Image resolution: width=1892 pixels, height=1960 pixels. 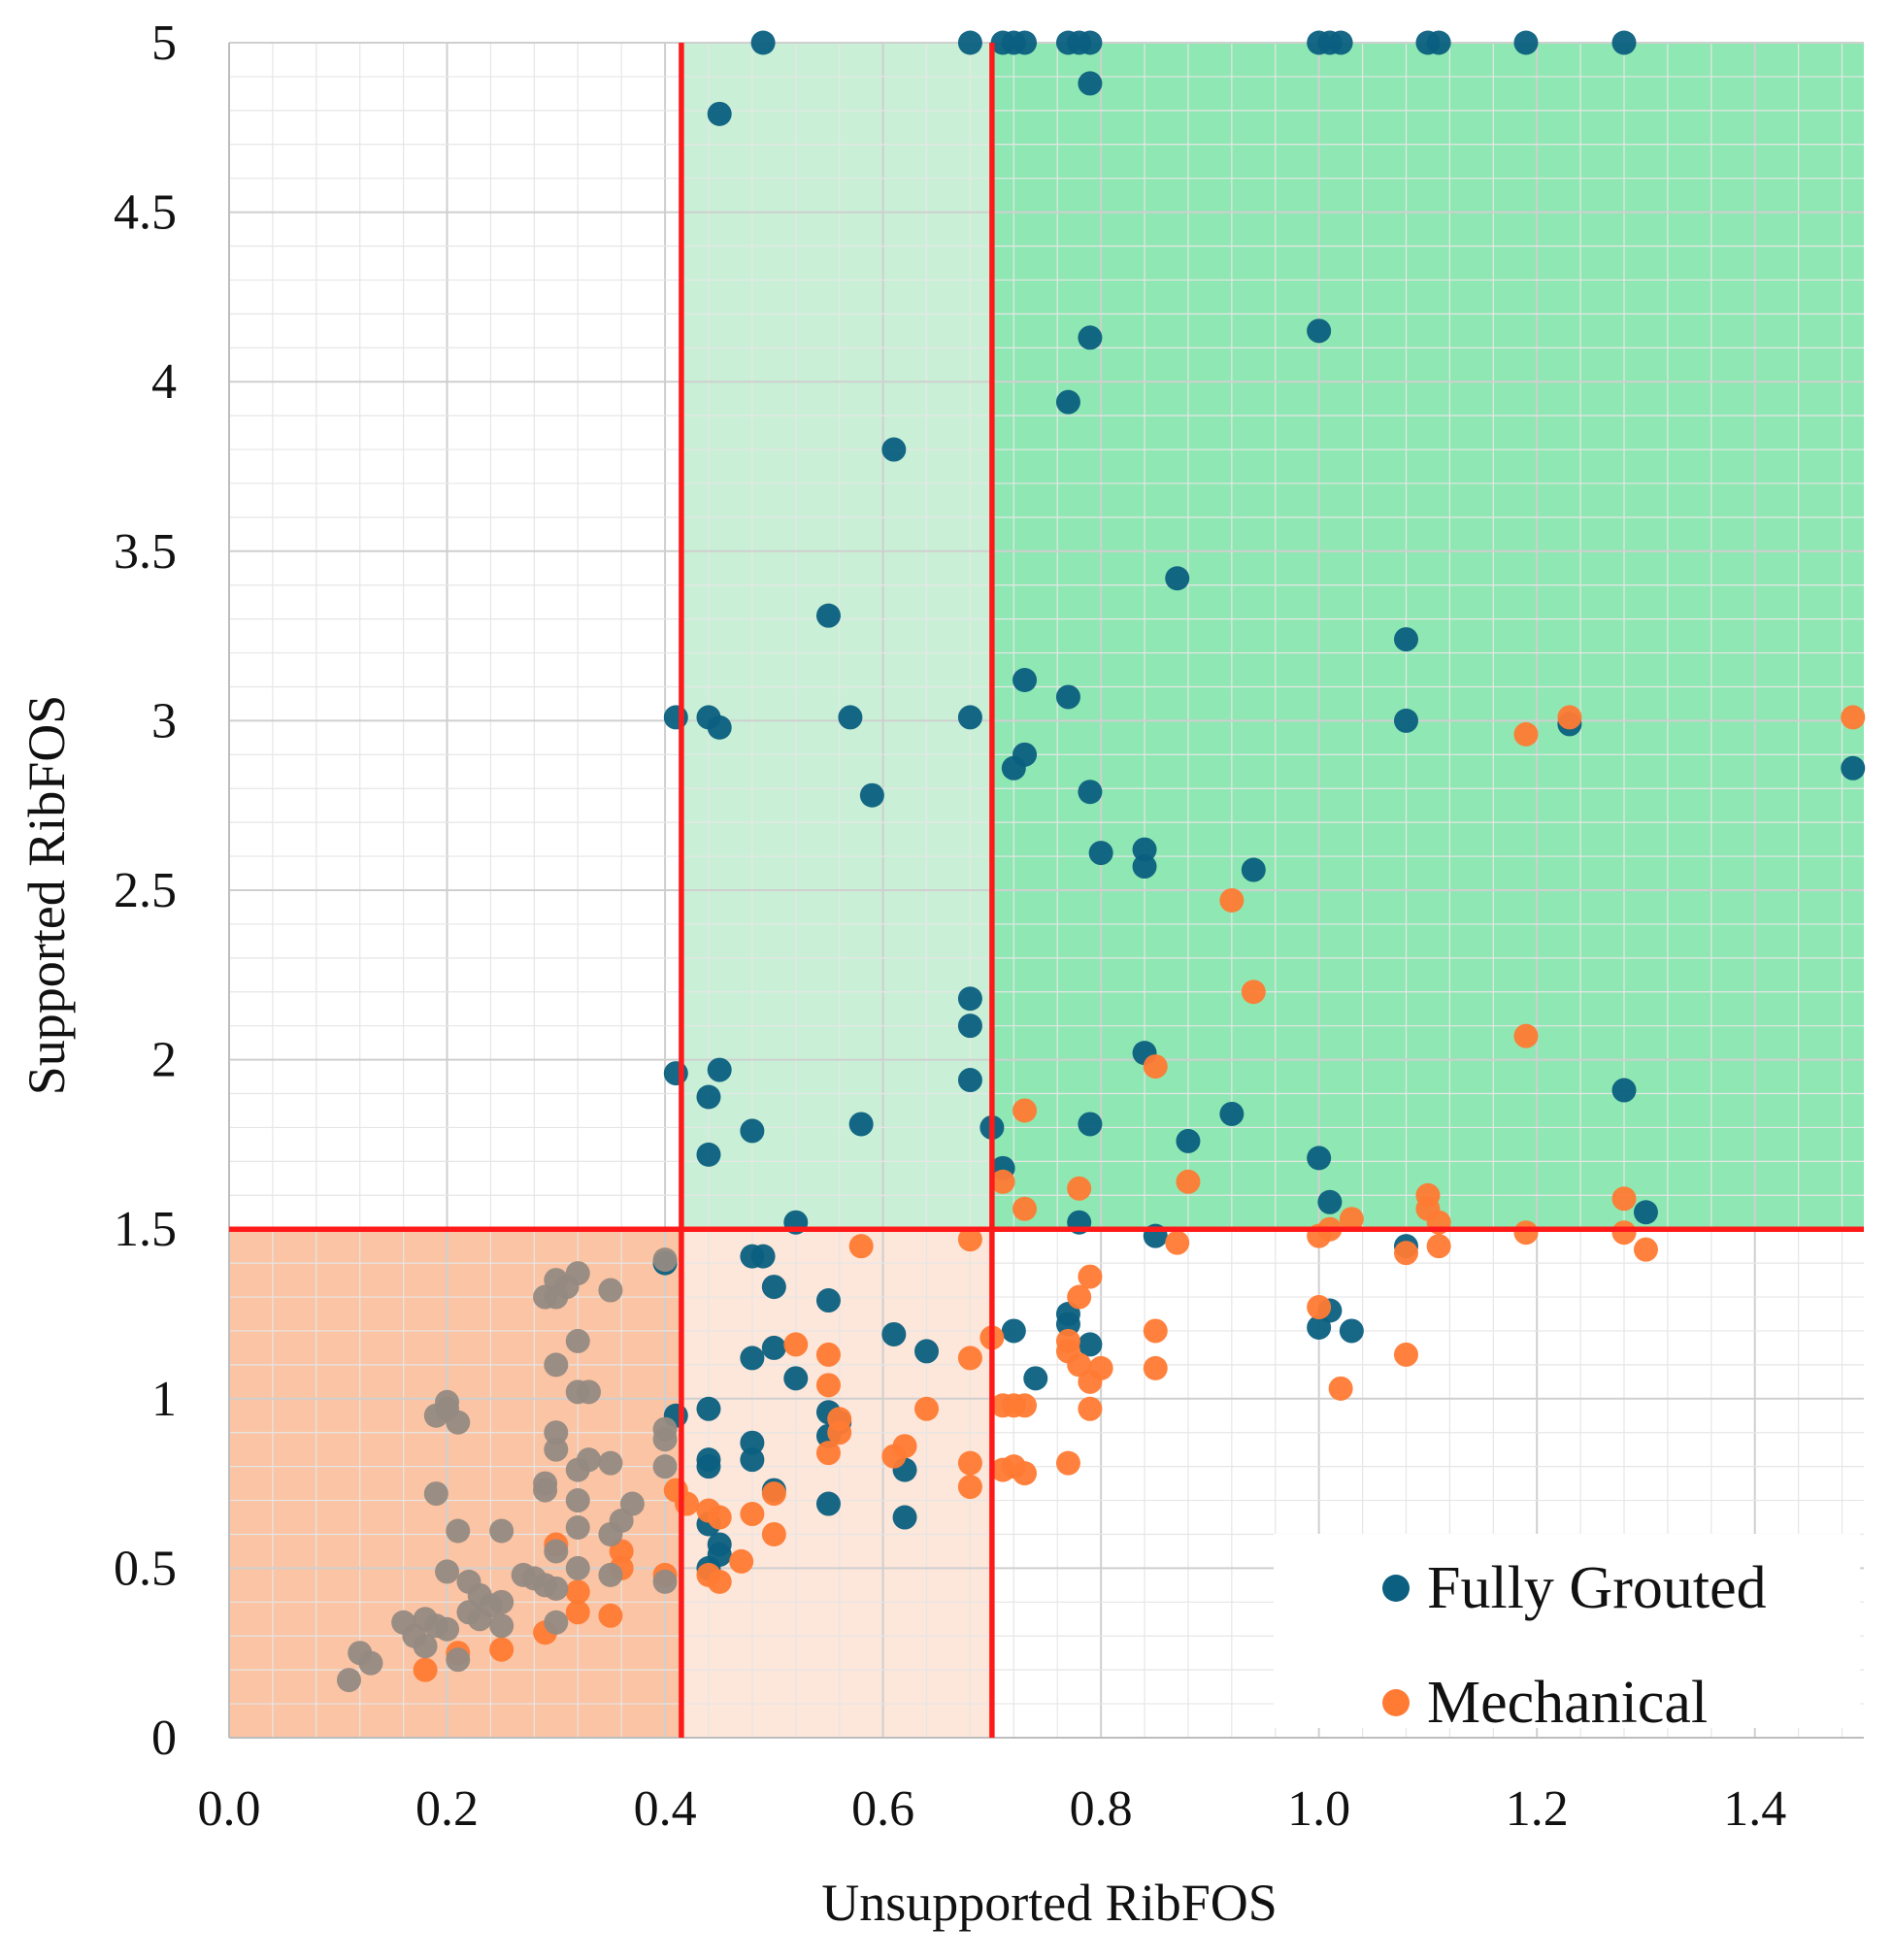 I want to click on x-tick-label: 1.4, so click(x=1754, y=1809).